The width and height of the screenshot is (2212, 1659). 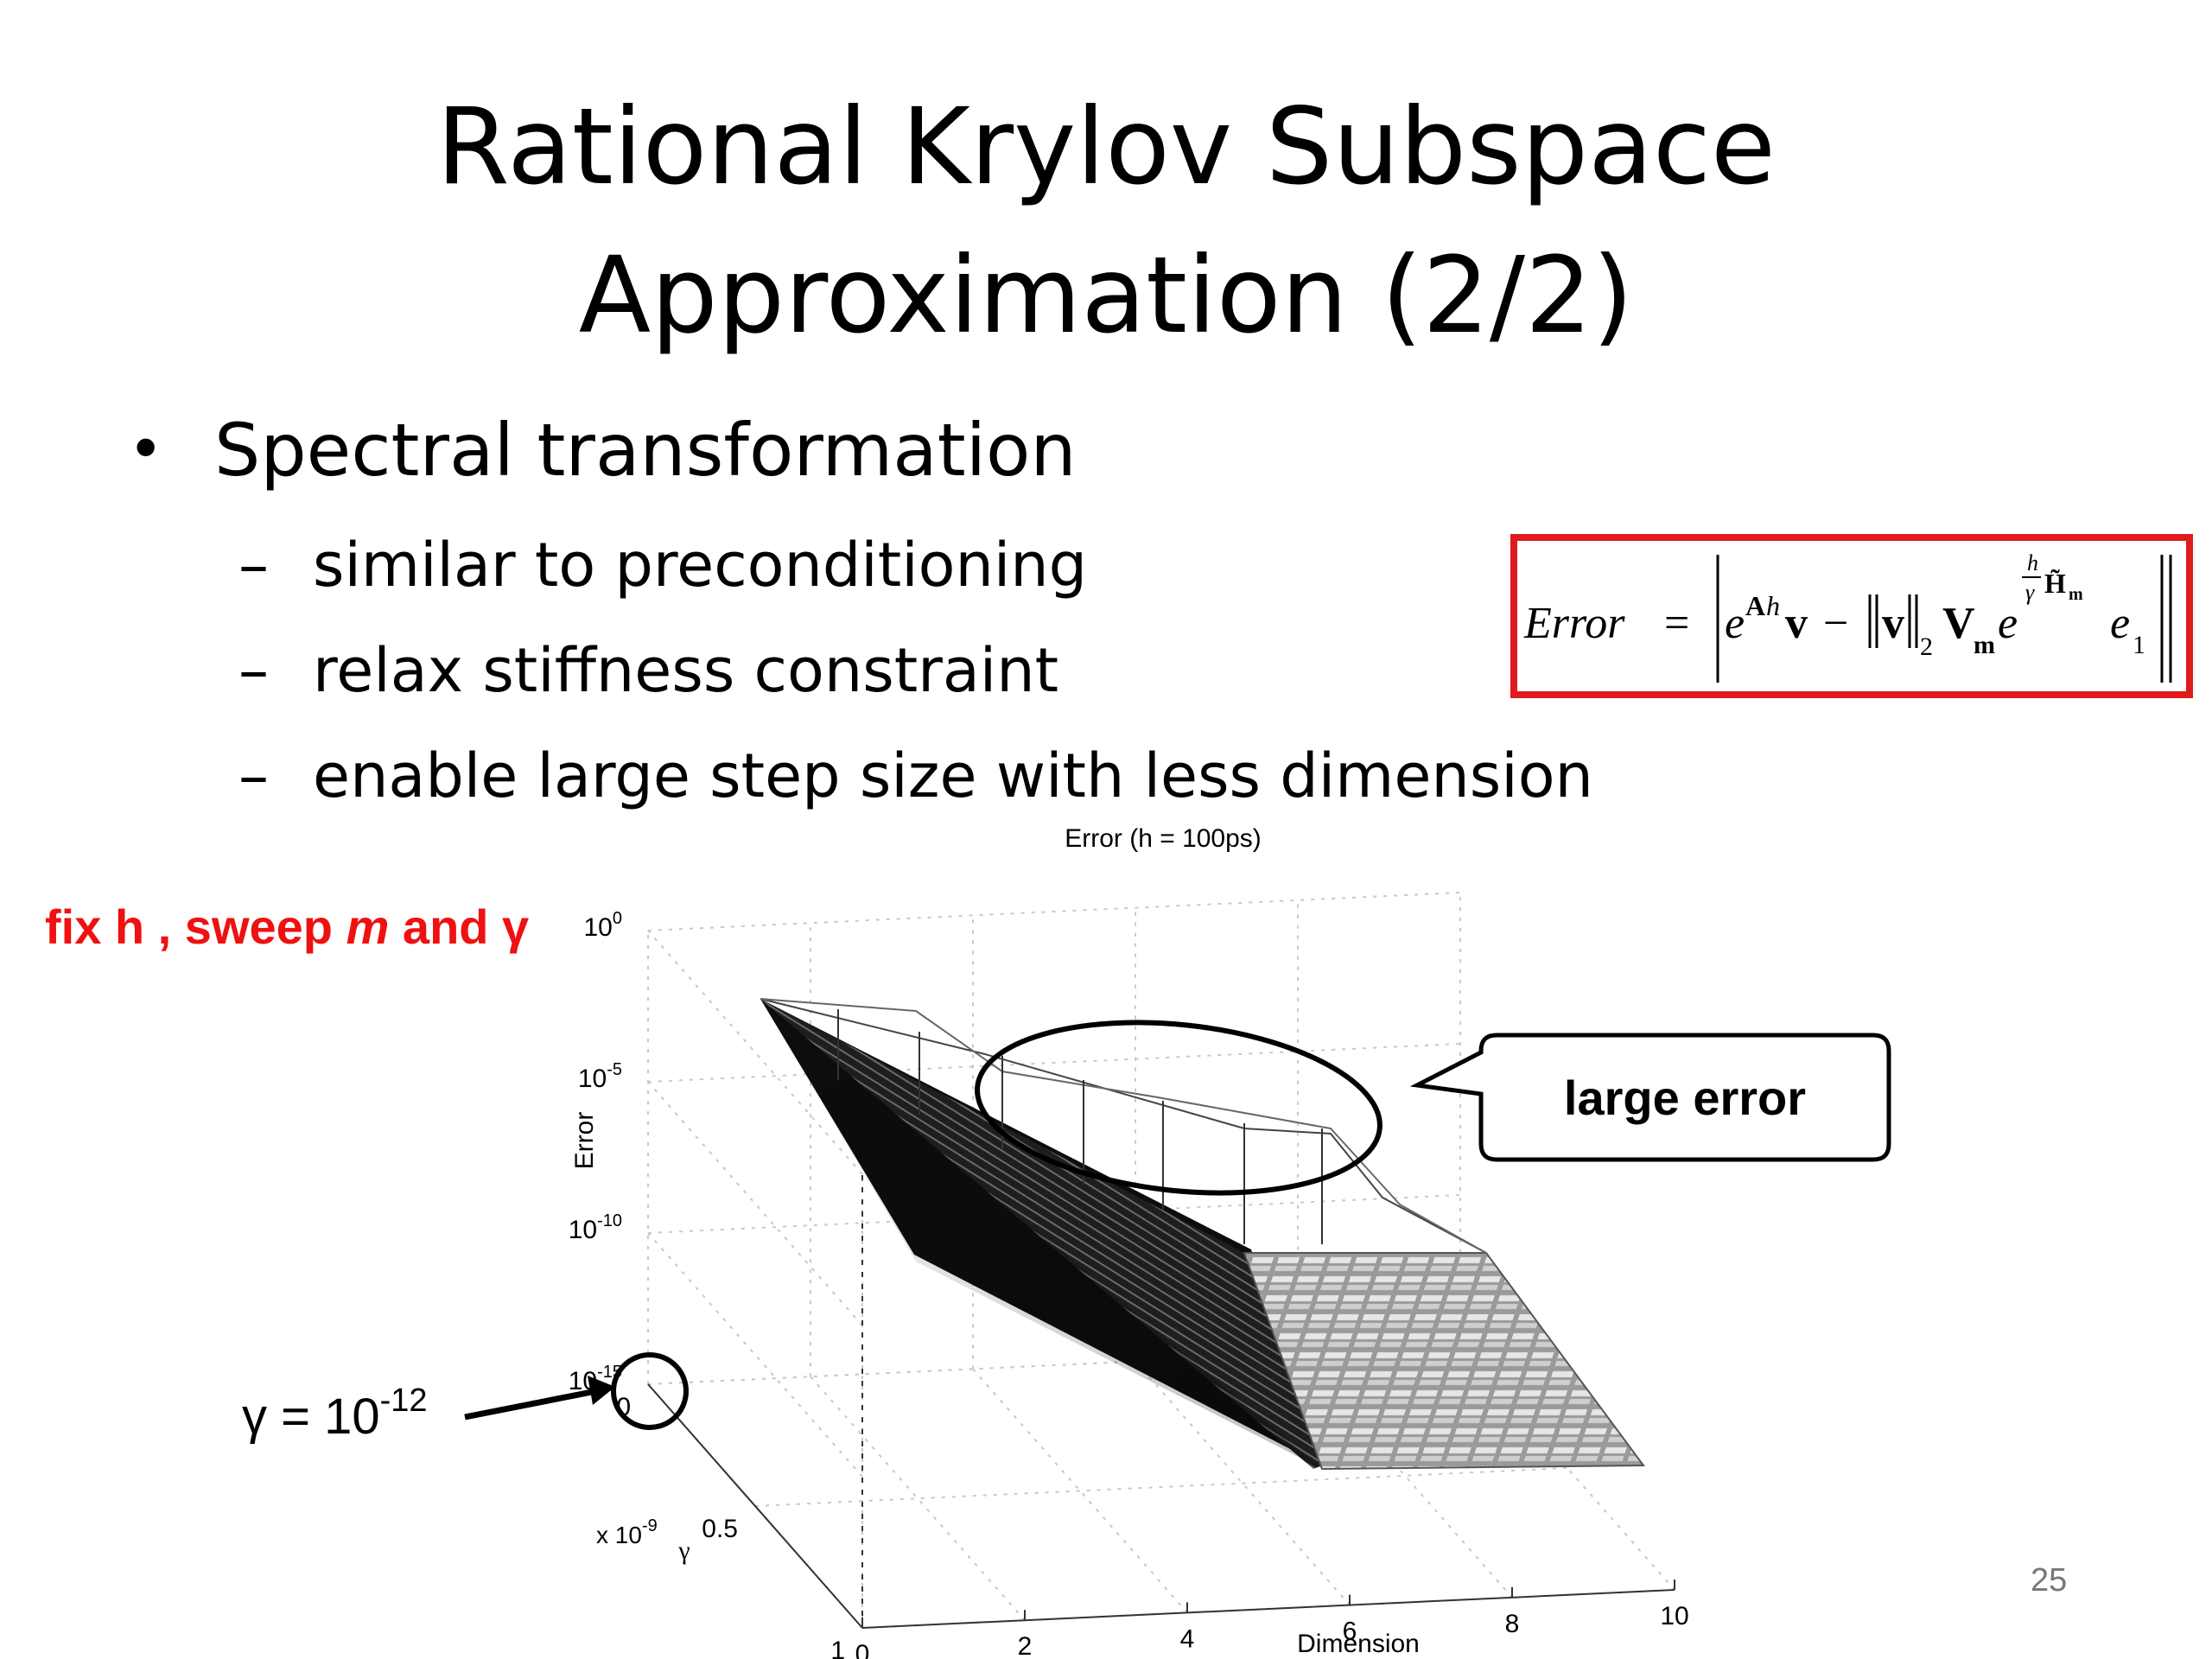 What do you see at coordinates (2120, 623) in the screenshot?
I see `formula-e1: e` at bounding box center [2120, 623].